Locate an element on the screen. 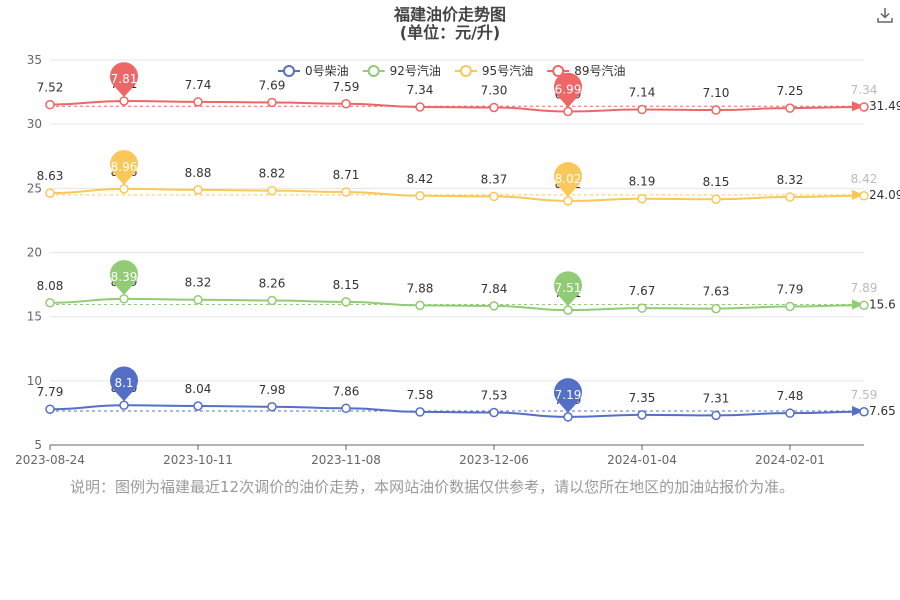 The width and height of the screenshot is (900, 600). extreme-pin-label: 7.81 is located at coordinates (124, 79).